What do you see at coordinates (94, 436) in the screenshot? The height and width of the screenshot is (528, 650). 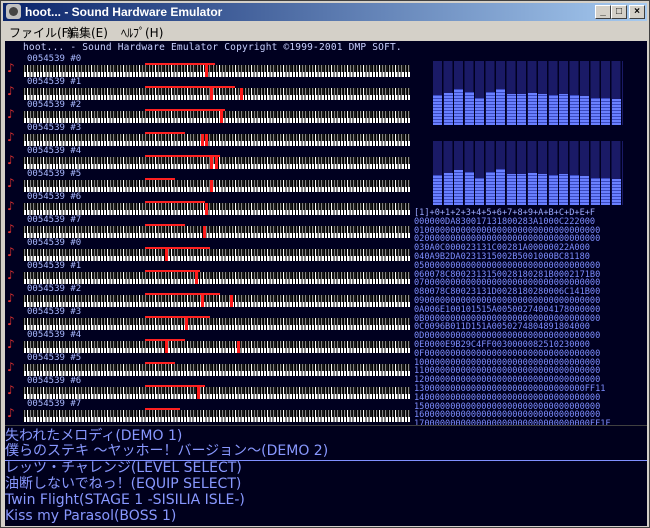 I see `playlist-item: 失われたメロディ(DEMO 1)` at bounding box center [94, 436].